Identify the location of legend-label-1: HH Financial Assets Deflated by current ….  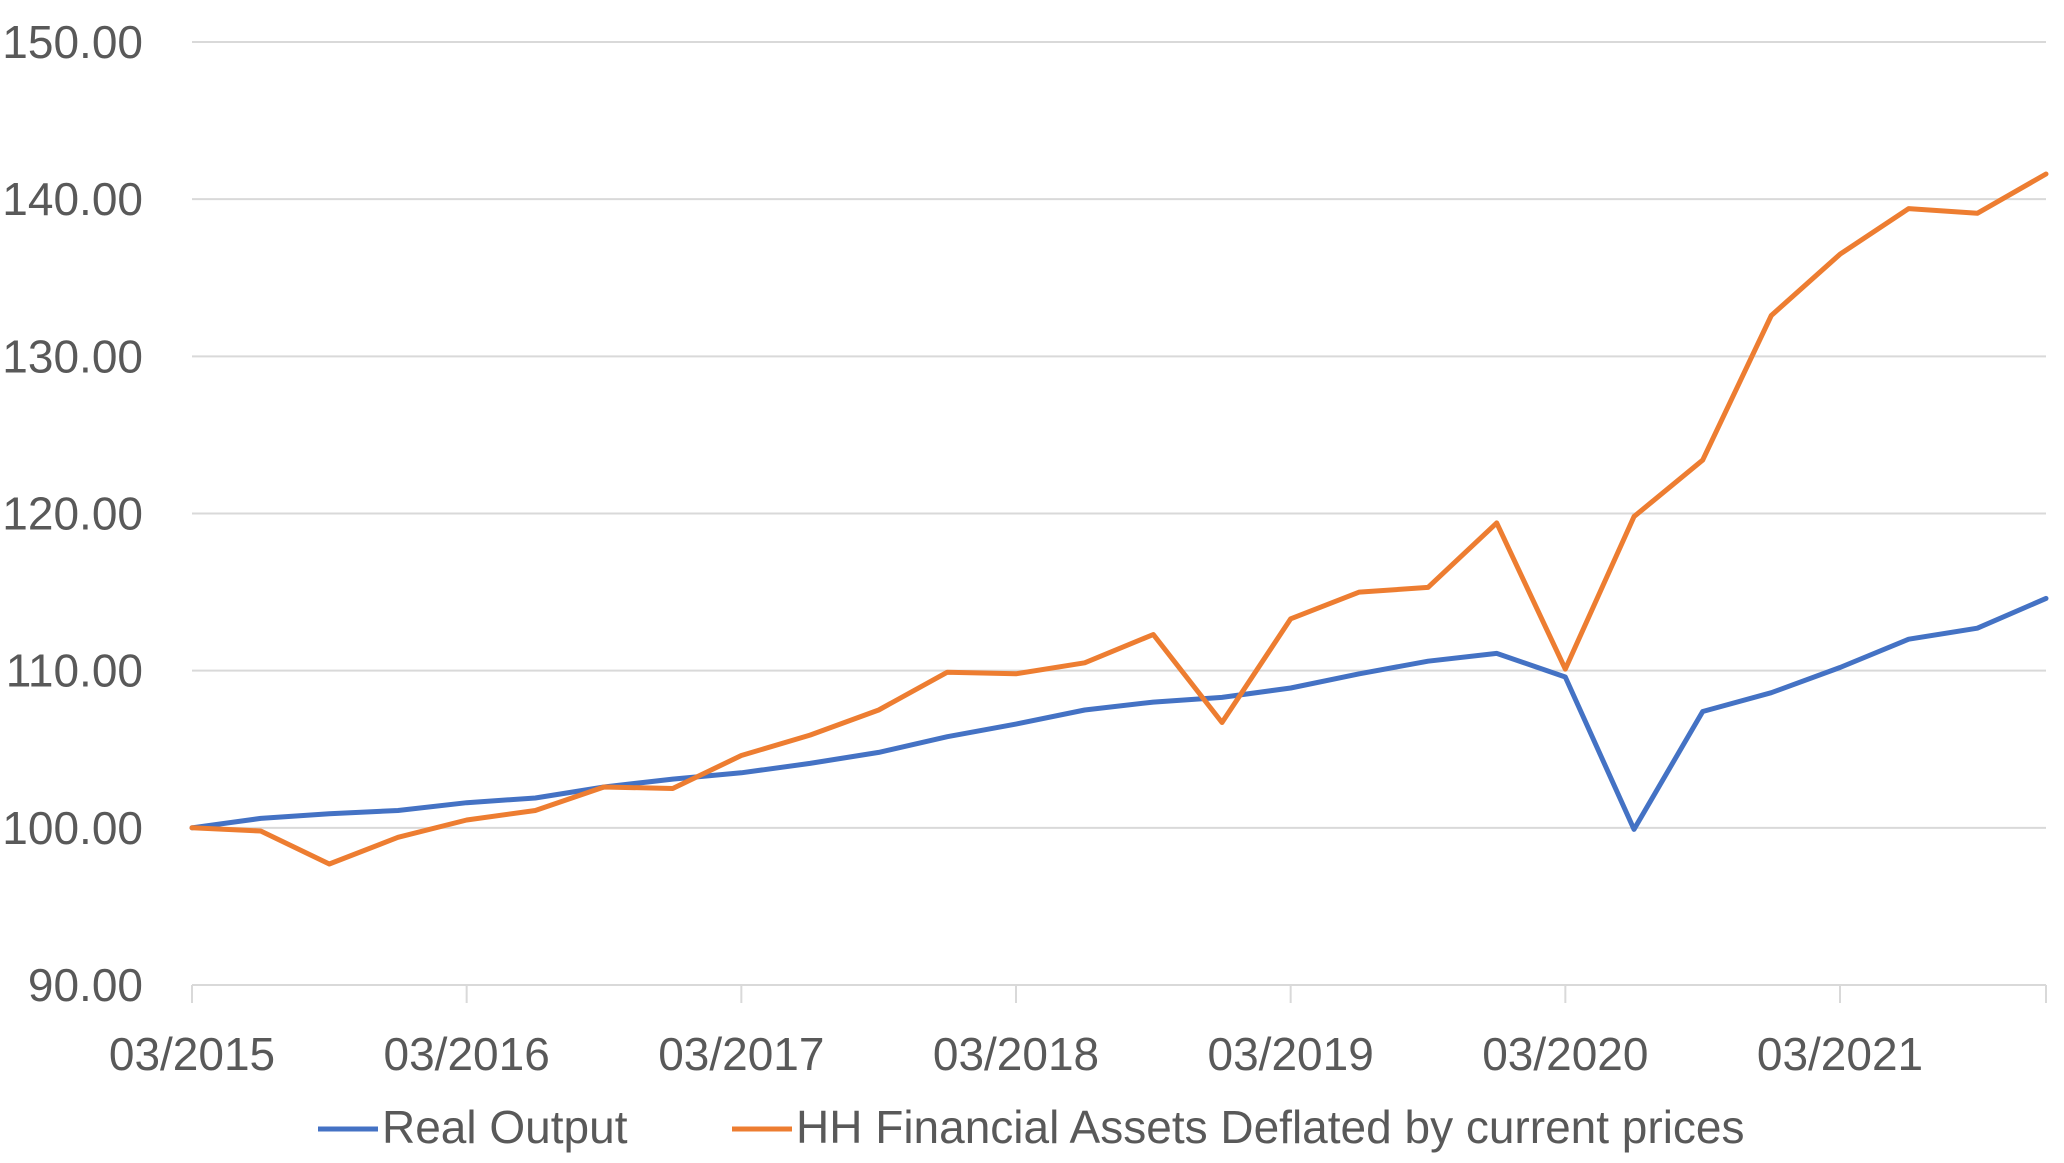
(1270, 1127).